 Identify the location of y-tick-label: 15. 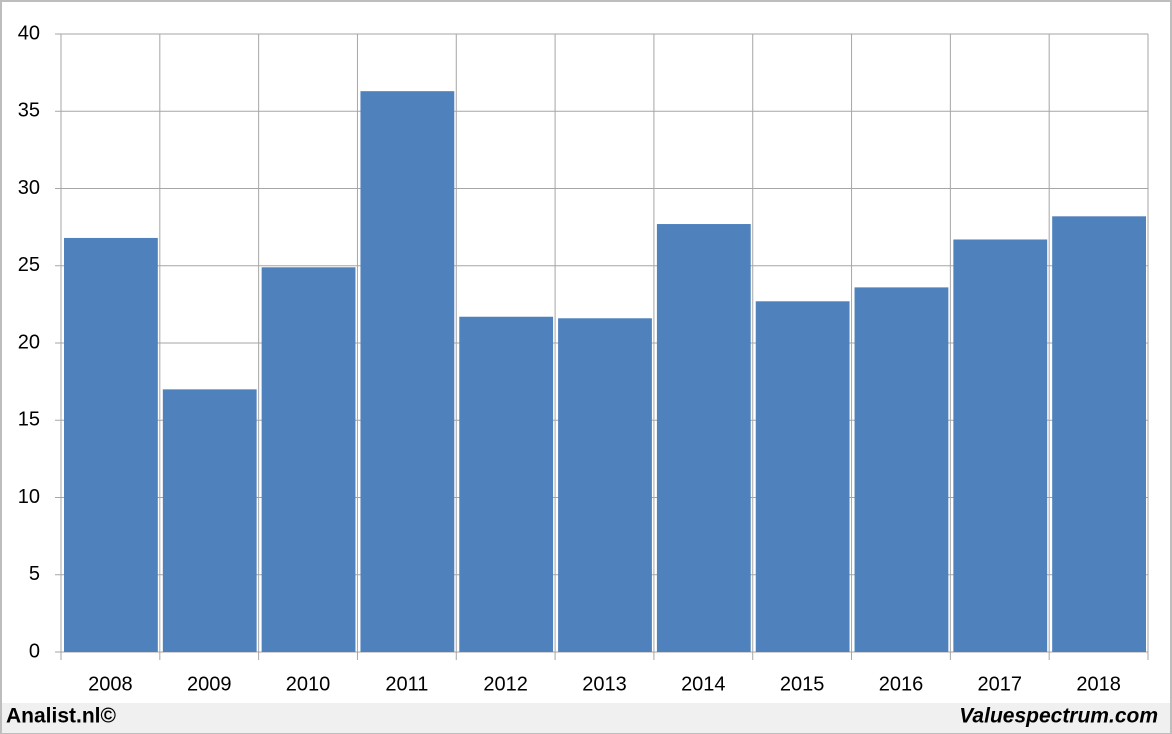
(29, 420).